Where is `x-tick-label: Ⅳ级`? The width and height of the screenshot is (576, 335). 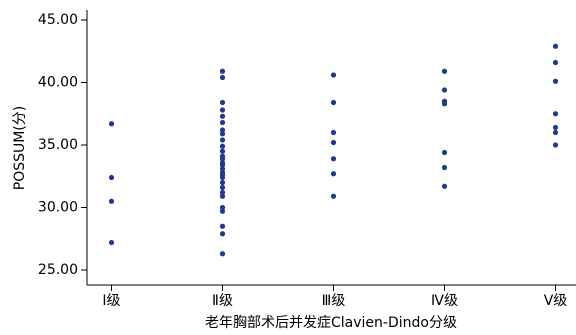
x-tick-label: Ⅳ级 is located at coordinates (444, 301).